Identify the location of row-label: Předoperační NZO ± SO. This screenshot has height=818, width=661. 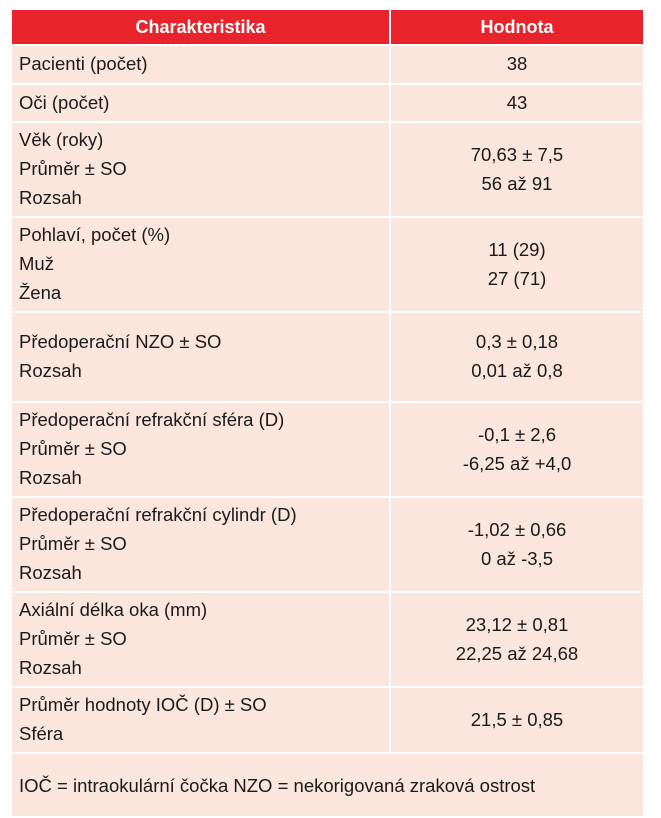
(120, 341).